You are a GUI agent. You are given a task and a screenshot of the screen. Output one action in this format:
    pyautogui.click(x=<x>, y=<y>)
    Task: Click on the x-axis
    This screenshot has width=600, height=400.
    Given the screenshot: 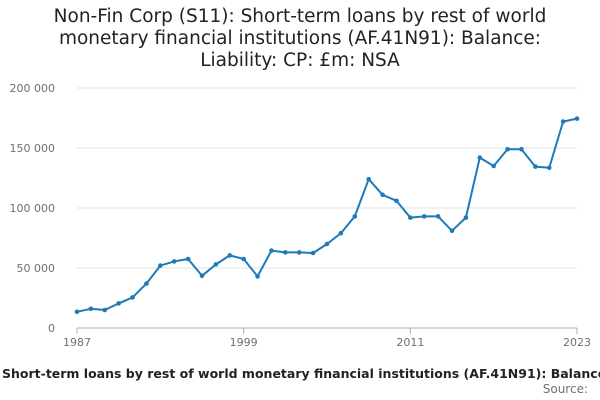 What is the action you would take?
    pyautogui.click(x=327, y=330)
    